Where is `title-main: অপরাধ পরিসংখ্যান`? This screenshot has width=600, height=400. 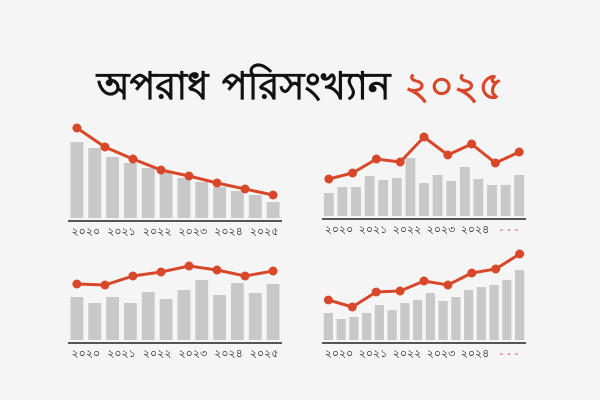 title-main: অপরাধ পরিসংখ্যান is located at coordinates (243, 85).